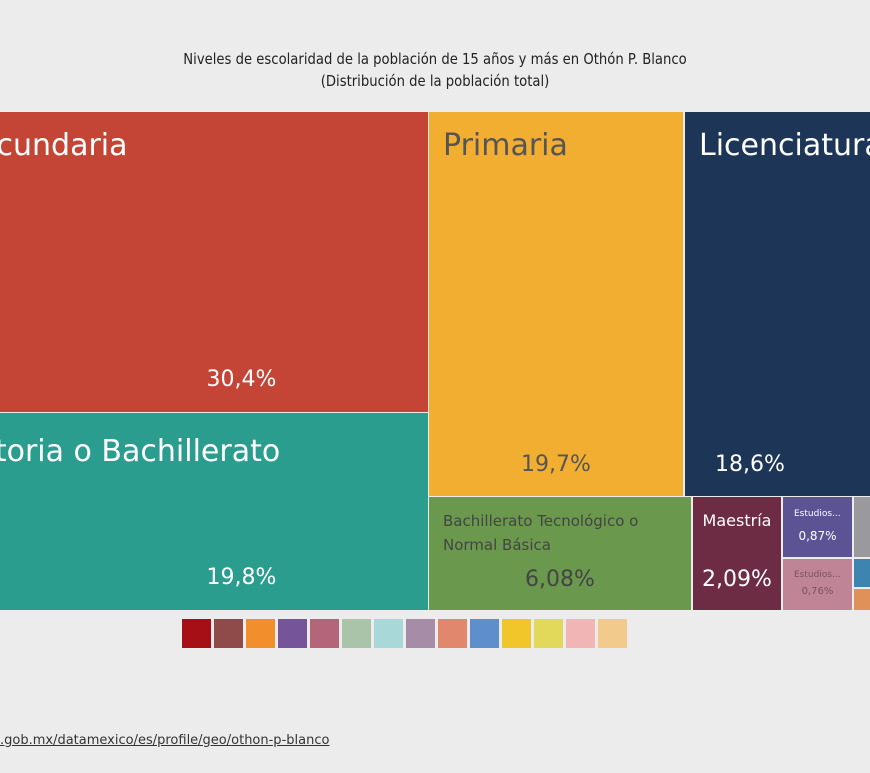 The width and height of the screenshot is (870, 773). Describe the element at coordinates (777, 304) in the screenshot. I see `tile-licenciatura: Licenciatura 18,6%` at that location.